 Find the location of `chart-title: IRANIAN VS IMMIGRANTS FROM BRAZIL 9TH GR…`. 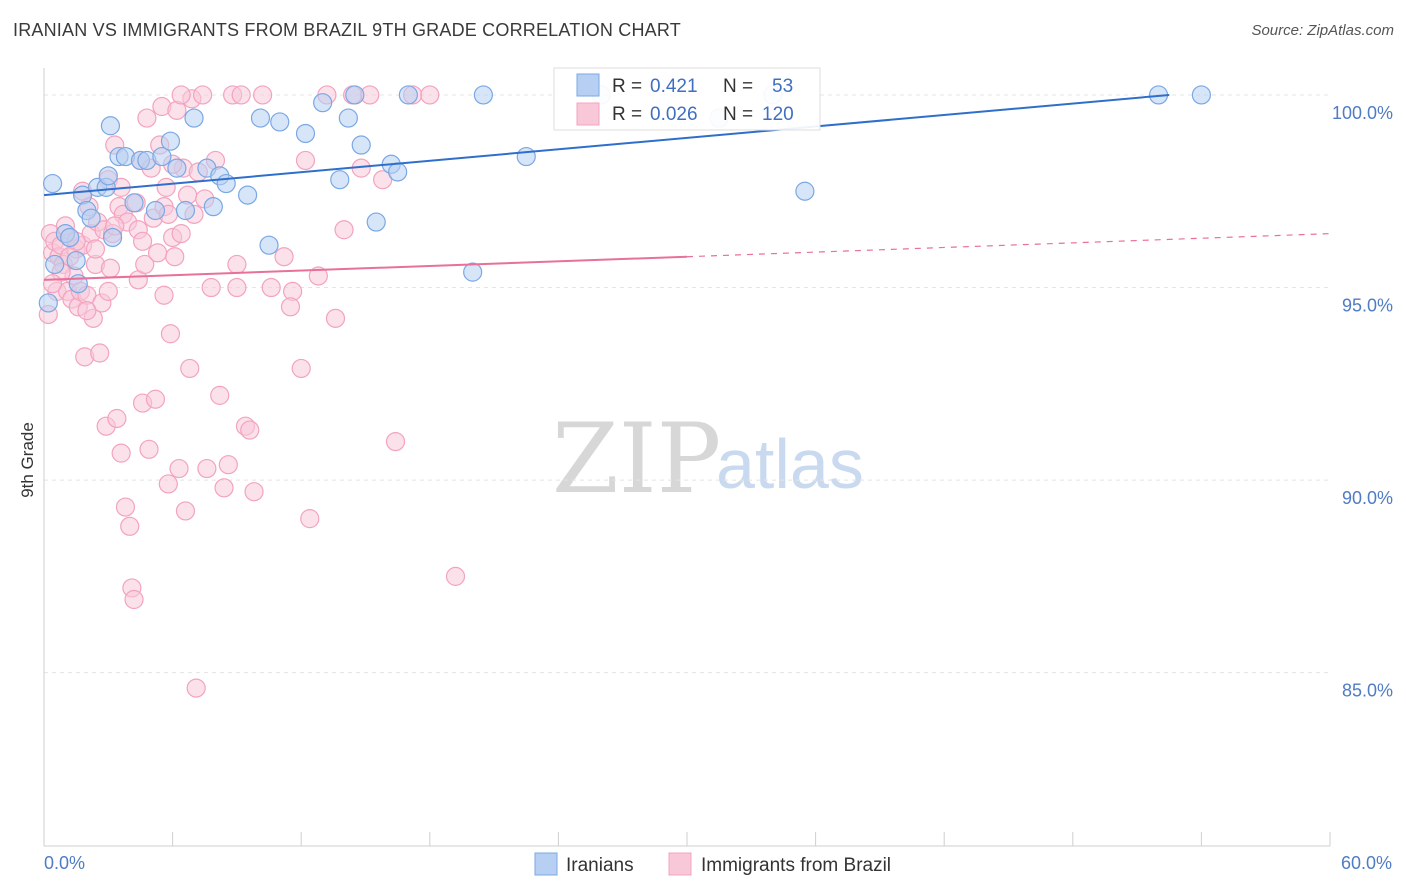

chart-title: IRANIAN VS IMMIGRANTS FROM BRAZIL 9TH GR… is located at coordinates (347, 30).